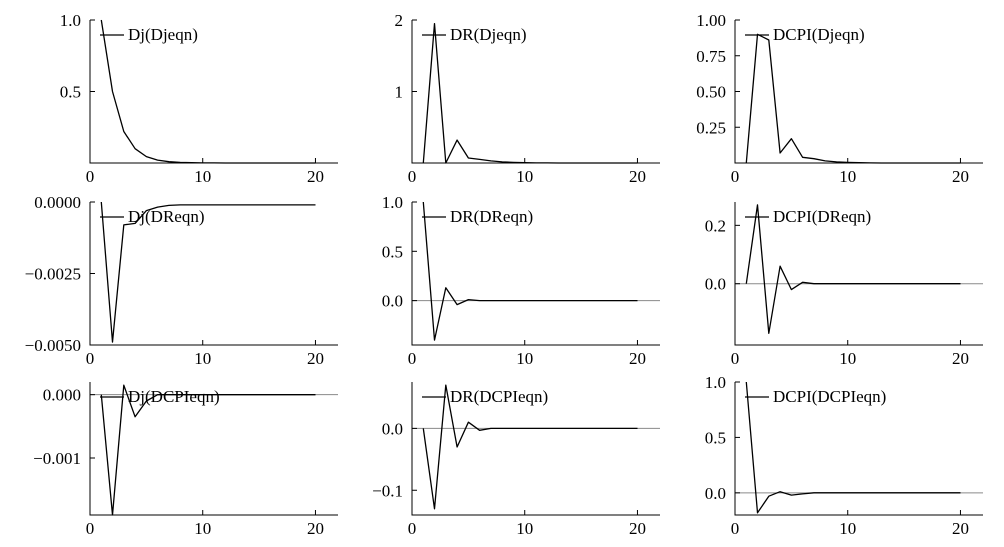 Image resolution: width=1004 pixels, height=547 pixels. Describe the element at coordinates (163, 34) in the screenshot. I see `legend-label: Dj(Djeqn)` at that location.